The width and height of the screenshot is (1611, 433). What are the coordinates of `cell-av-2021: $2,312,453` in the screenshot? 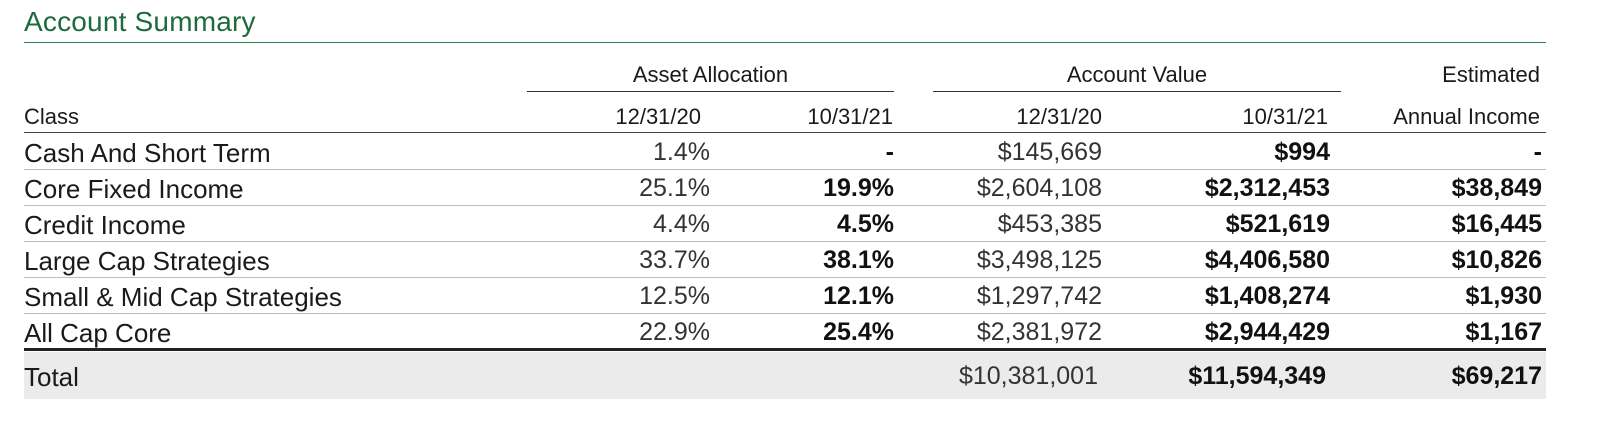 It's located at (1267, 188).